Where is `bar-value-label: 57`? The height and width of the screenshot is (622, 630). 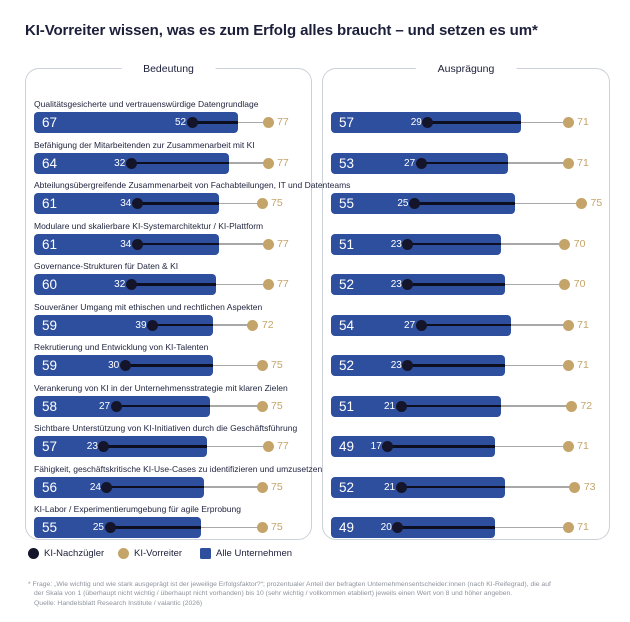
bar-value-label: 57 is located at coordinates (347, 122).